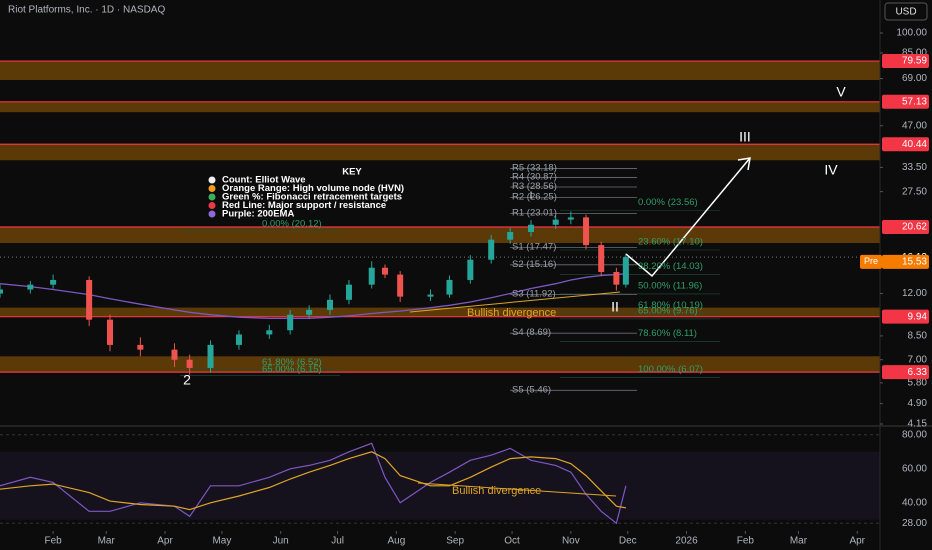 This screenshot has height=550, width=932. I want to click on y-tick-label: 27.50, so click(914, 191).